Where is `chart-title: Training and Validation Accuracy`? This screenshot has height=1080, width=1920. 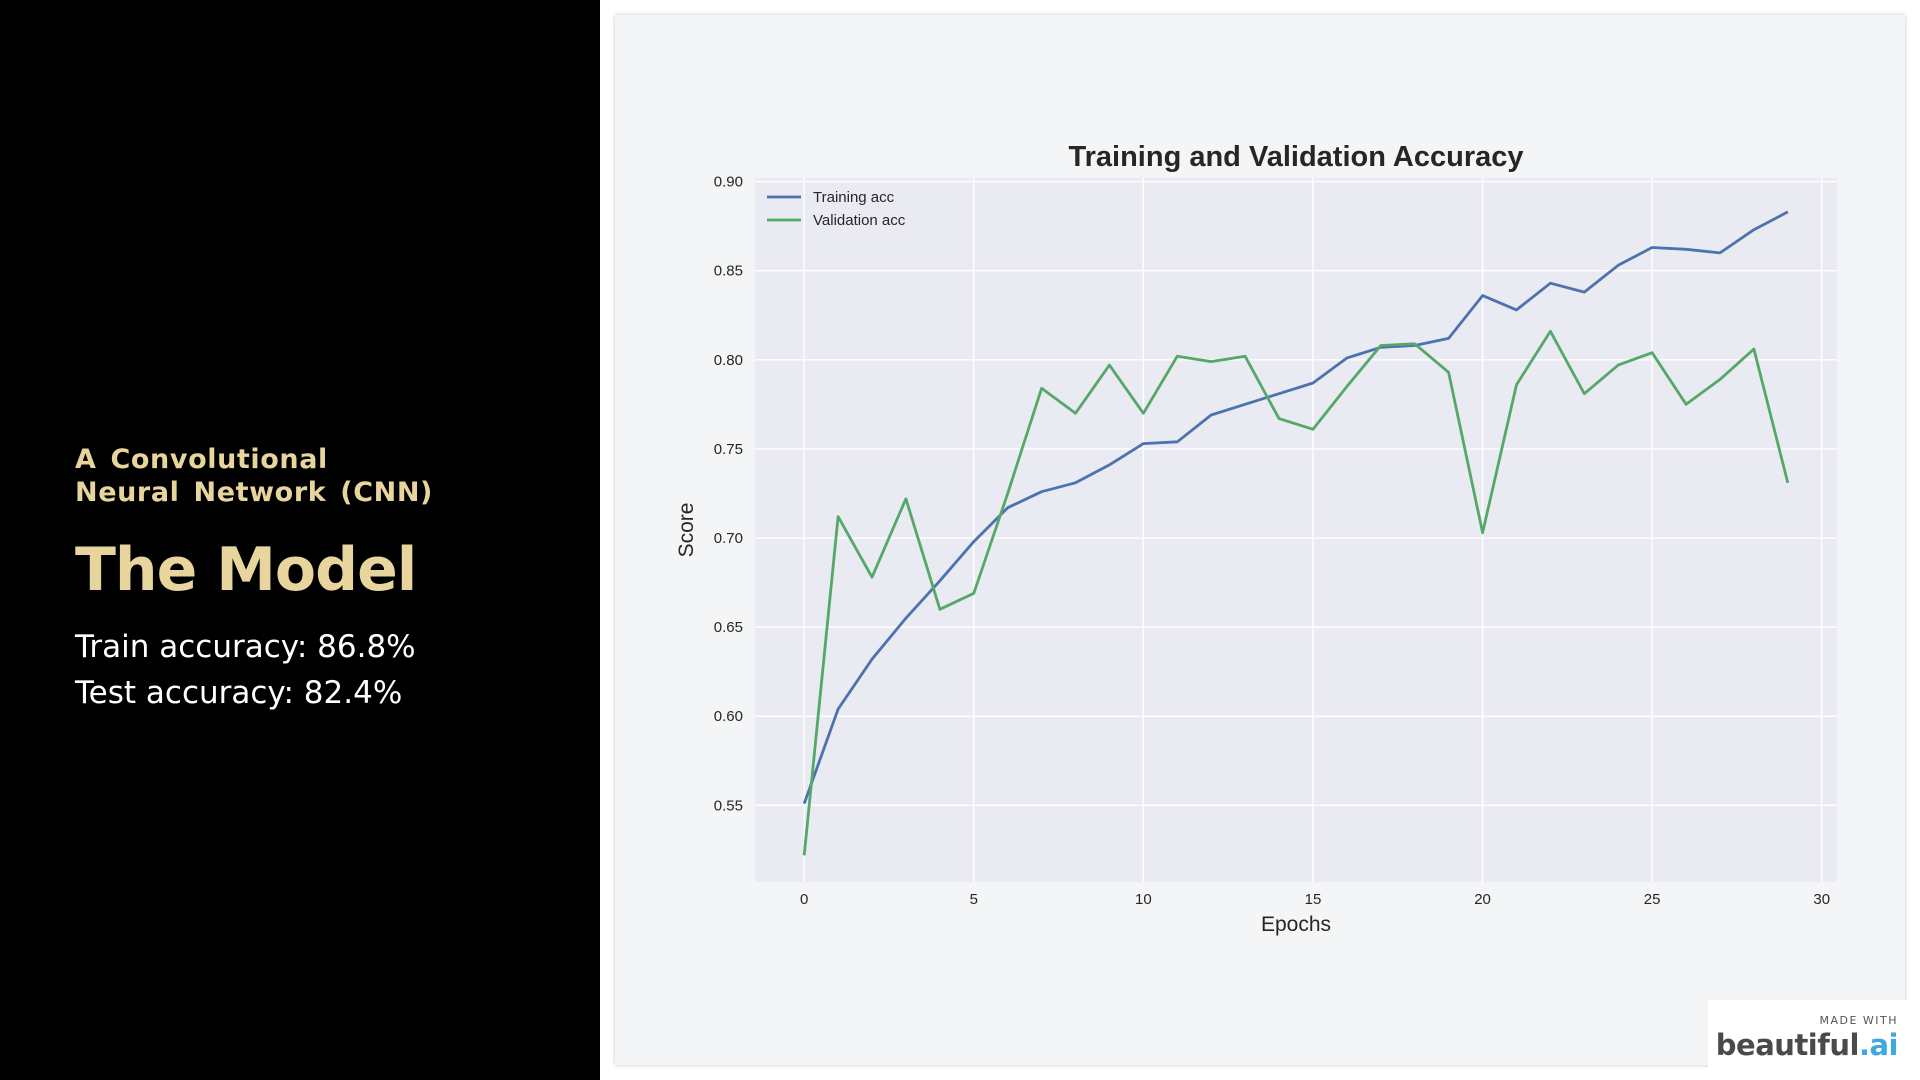 chart-title: Training and Validation Accuracy is located at coordinates (1296, 157).